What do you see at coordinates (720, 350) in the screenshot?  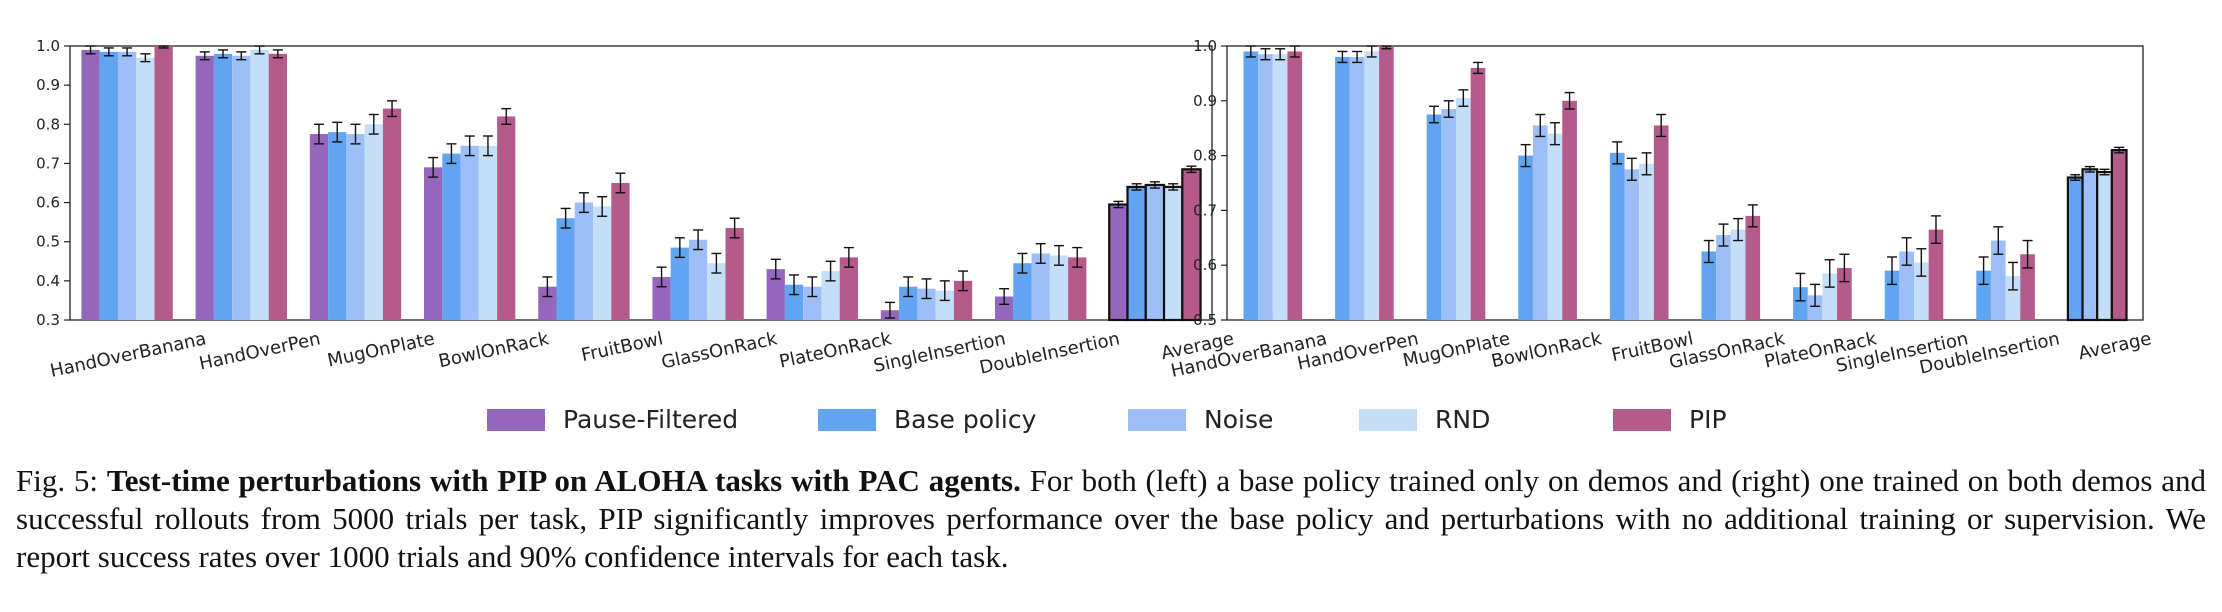 I see `x-tick-label: GlassOnRack` at bounding box center [720, 350].